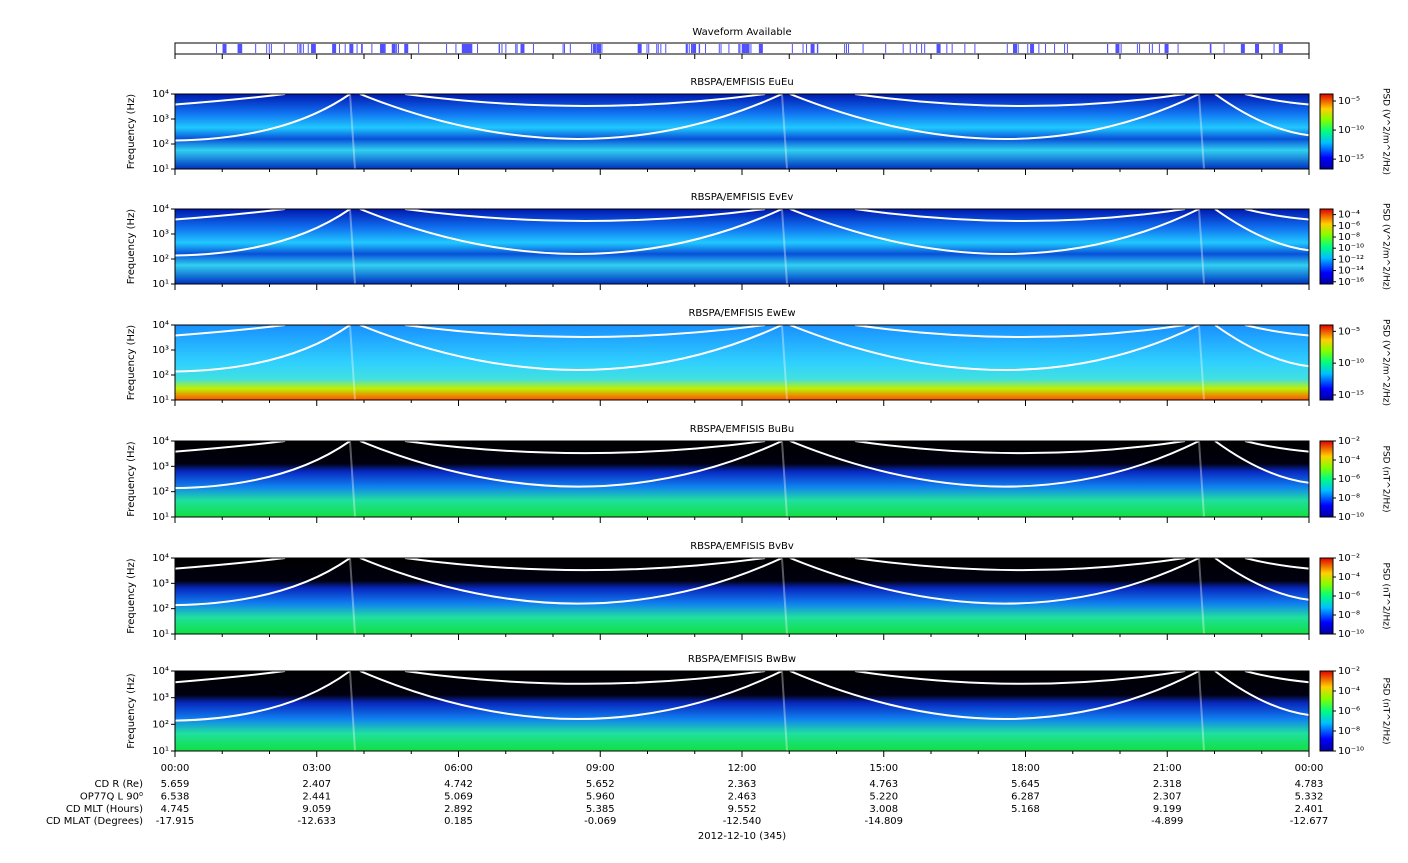 The image size is (1408, 863). Describe the element at coordinates (316, 809) in the screenshot. I see `ephemeris-value: 9.059` at that location.